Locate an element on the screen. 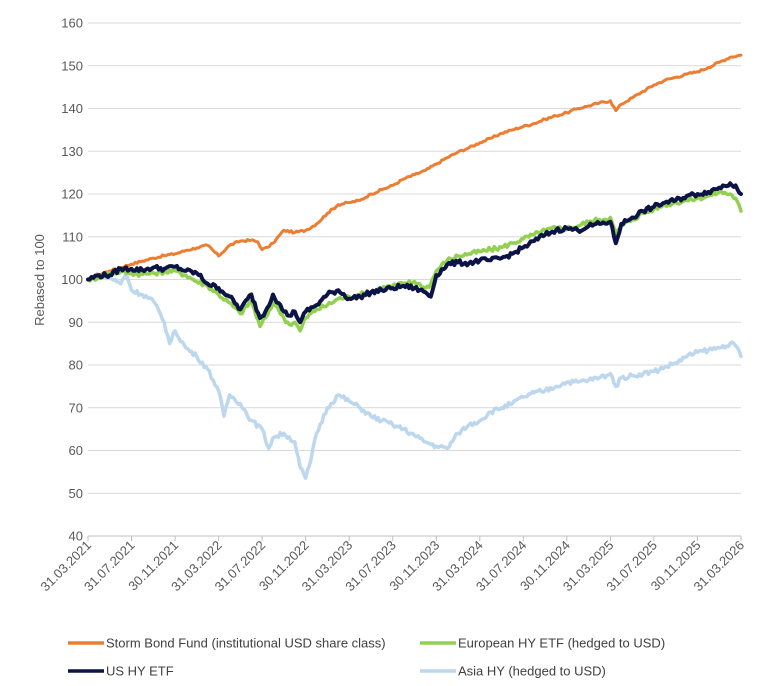 This screenshot has height=686, width=774. y-tick-label: 50 is located at coordinates (76, 493).